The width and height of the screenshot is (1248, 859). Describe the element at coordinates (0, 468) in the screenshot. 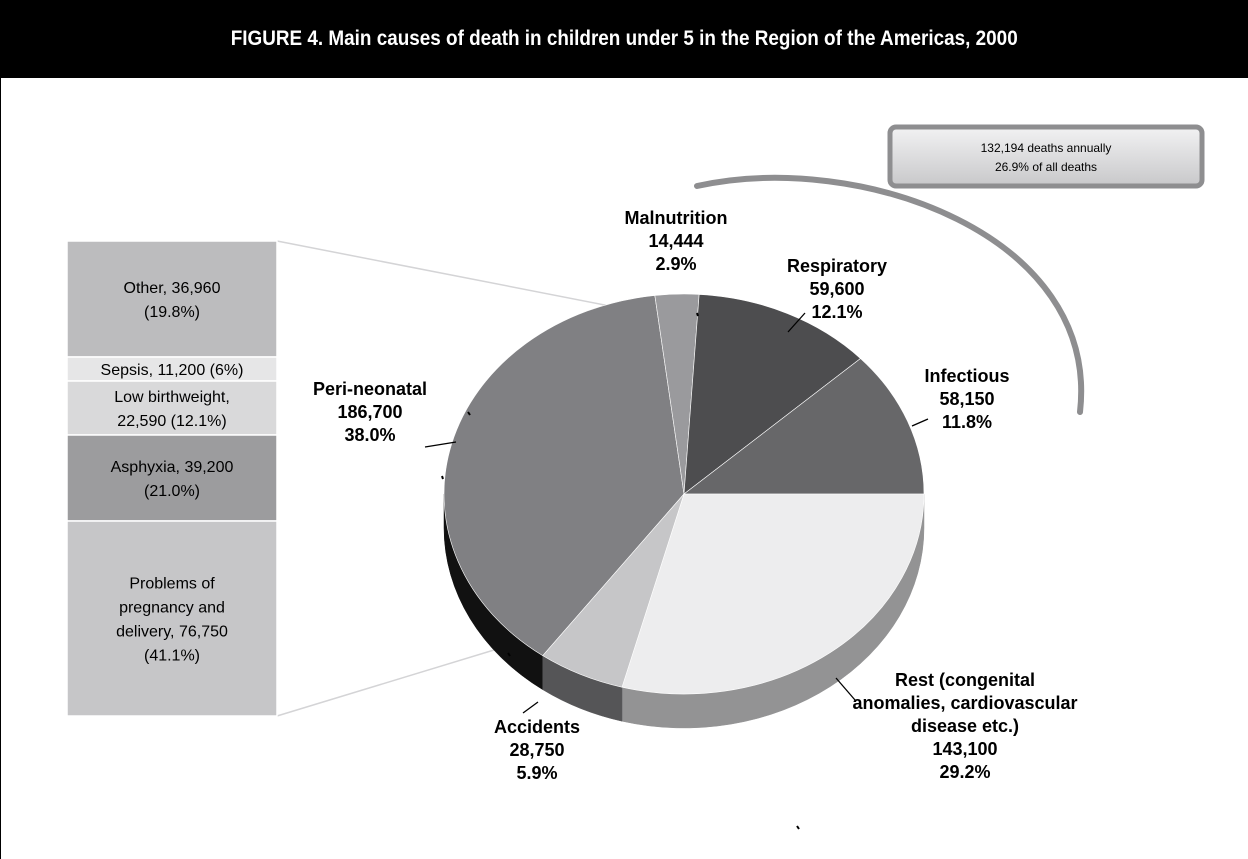

I see `figure-frame-left` at that location.